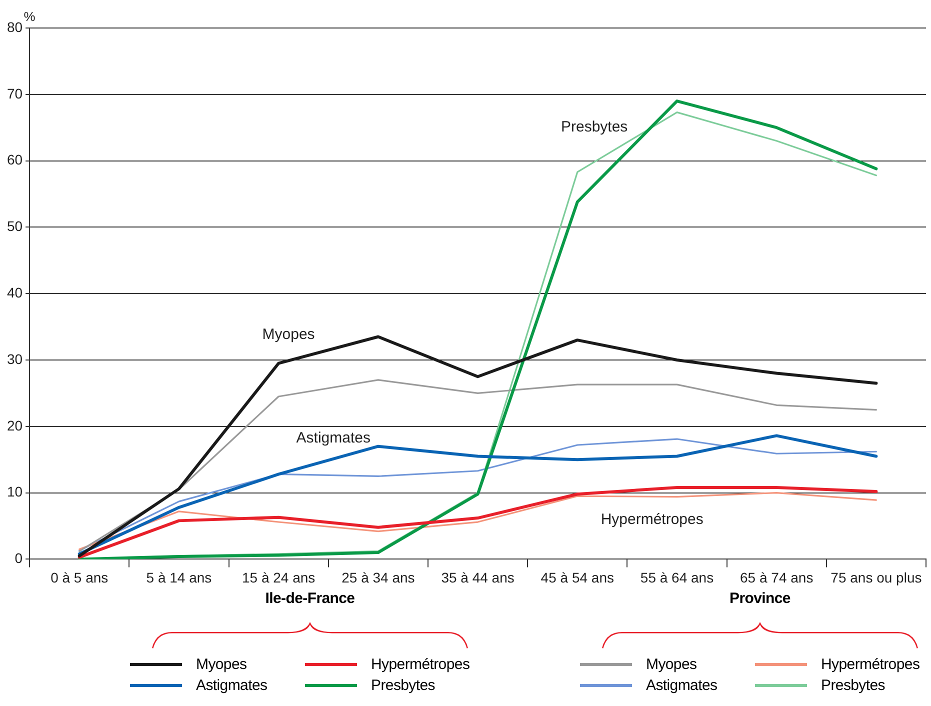 This screenshot has height=706, width=931. Describe the element at coordinates (30, 16) in the screenshot. I see `y-axis-title: %` at that location.